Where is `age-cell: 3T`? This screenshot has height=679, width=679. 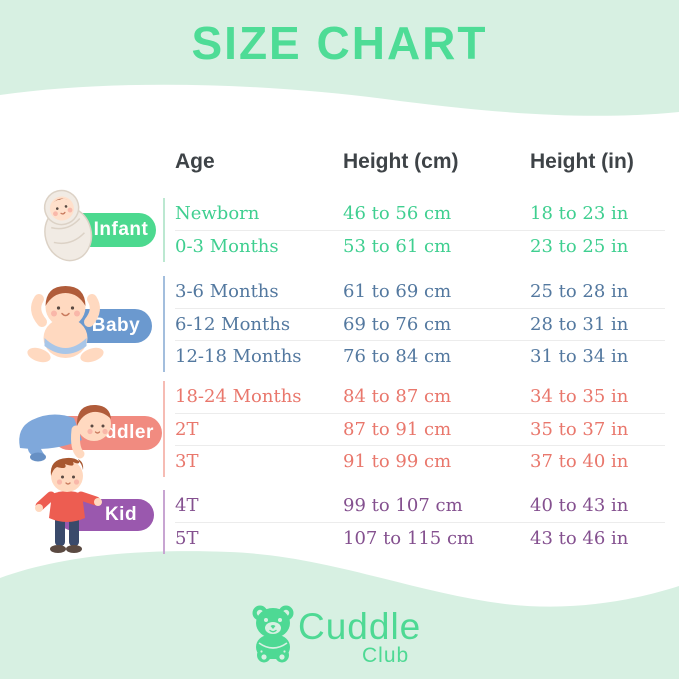
age-cell: 3T is located at coordinates (187, 461).